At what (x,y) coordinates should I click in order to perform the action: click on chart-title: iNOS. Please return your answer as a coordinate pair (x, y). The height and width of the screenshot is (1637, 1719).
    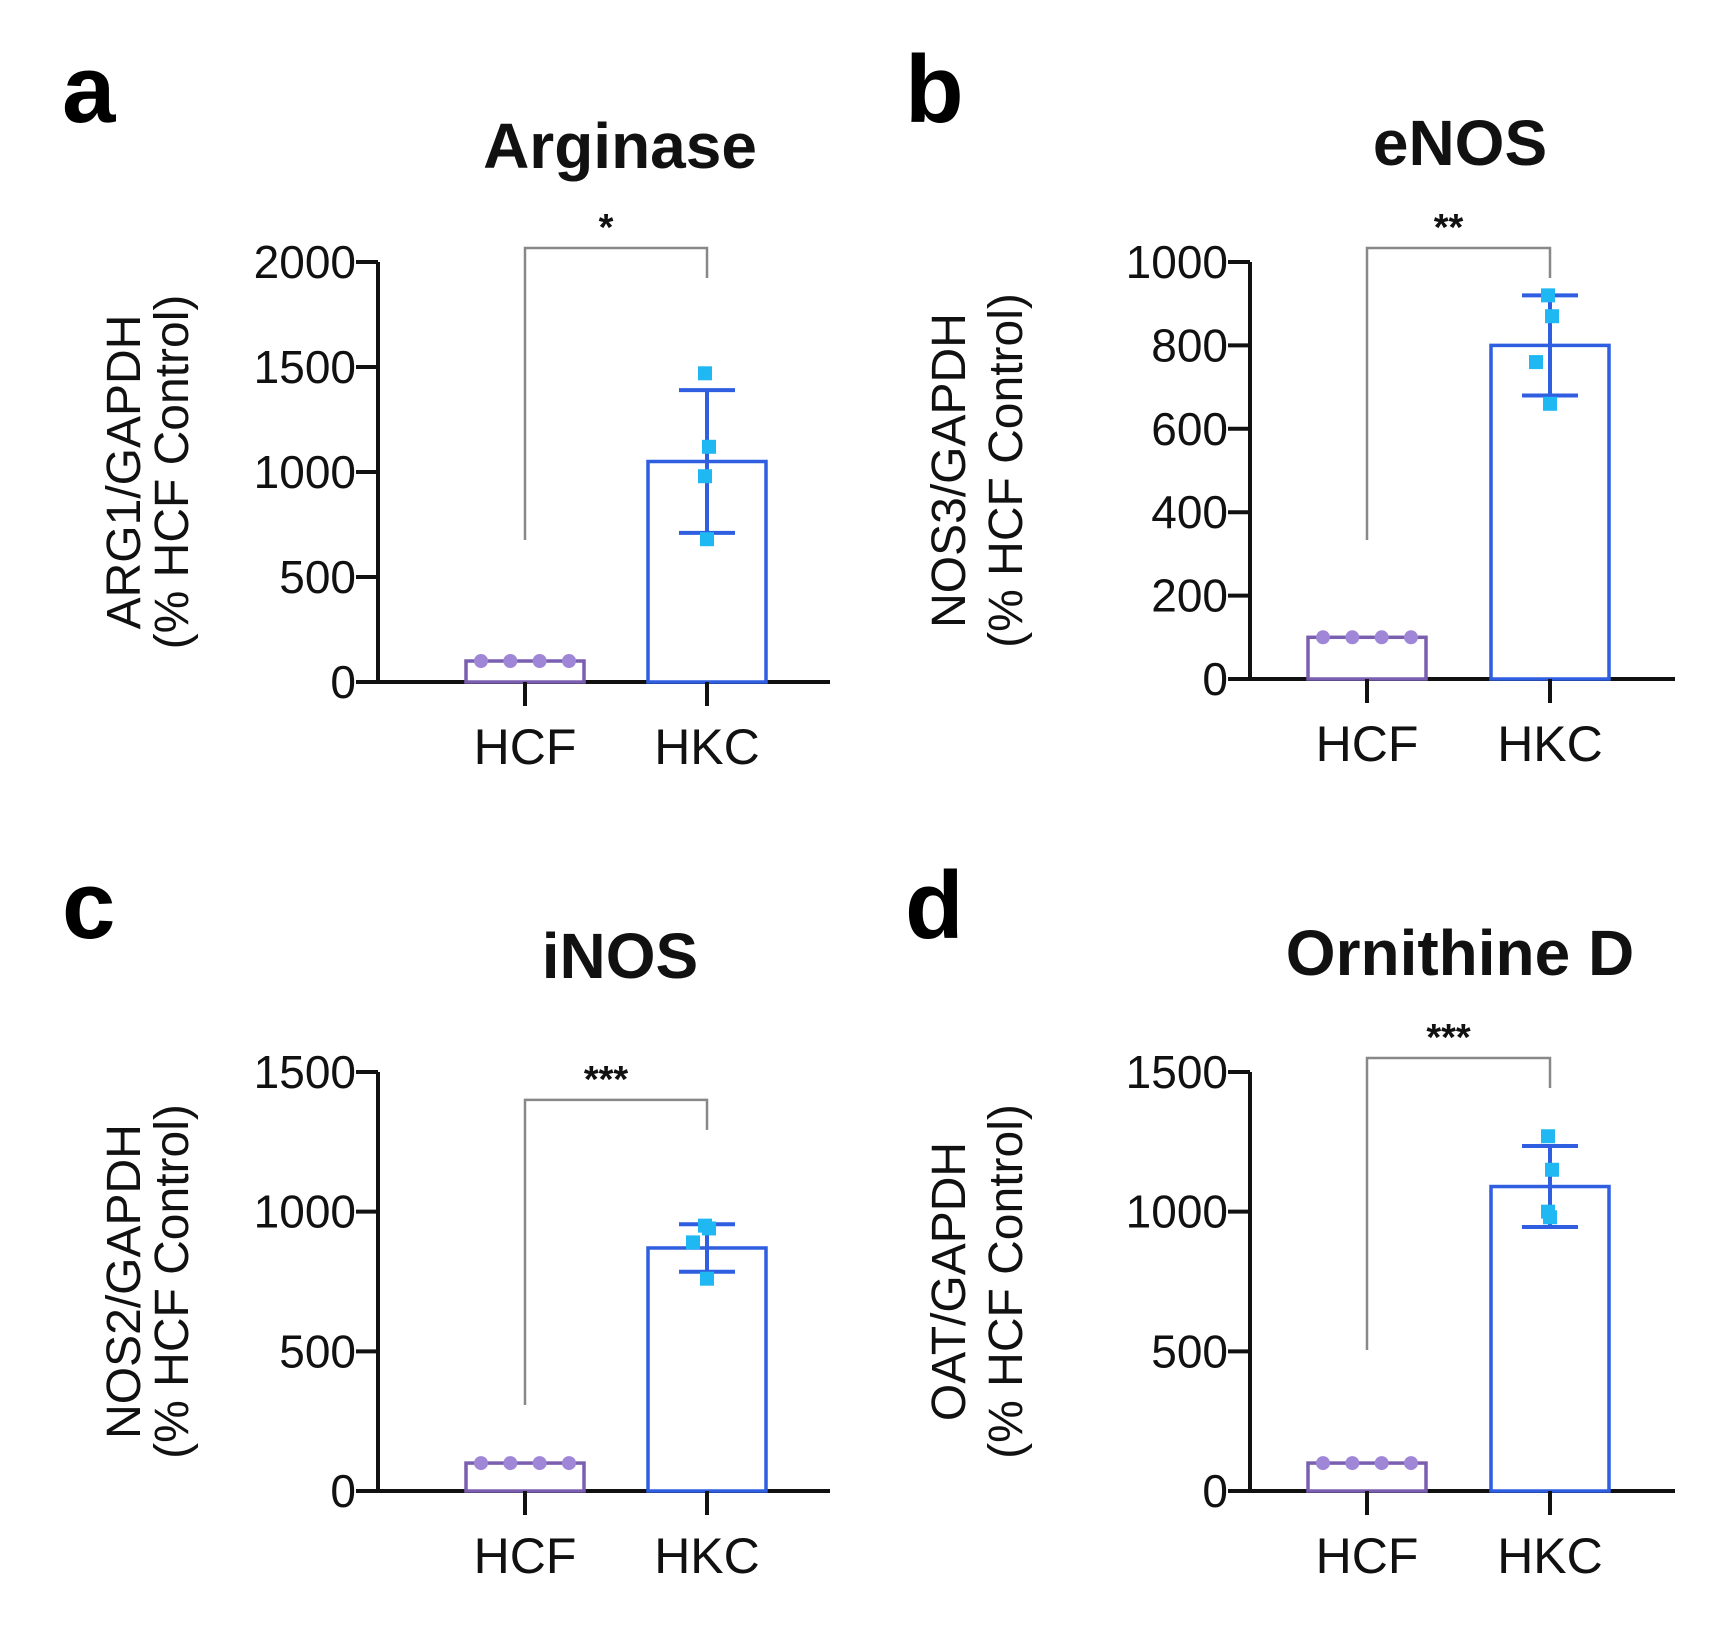
    Looking at the image, I should click on (620, 956).